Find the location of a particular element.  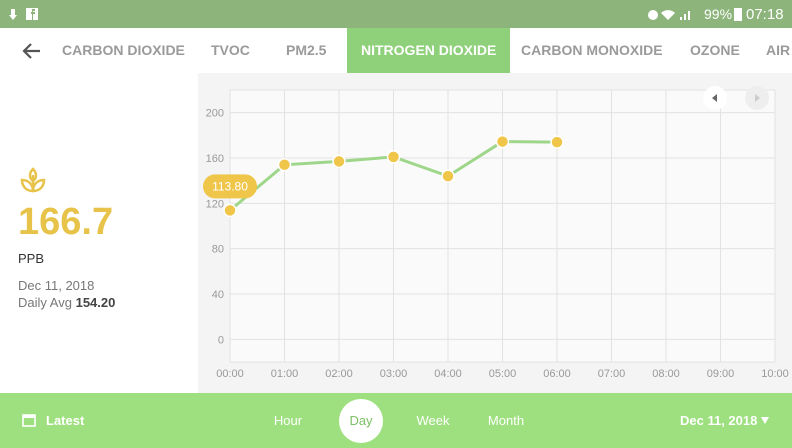

current-value: 166.7 is located at coordinates (66, 222).